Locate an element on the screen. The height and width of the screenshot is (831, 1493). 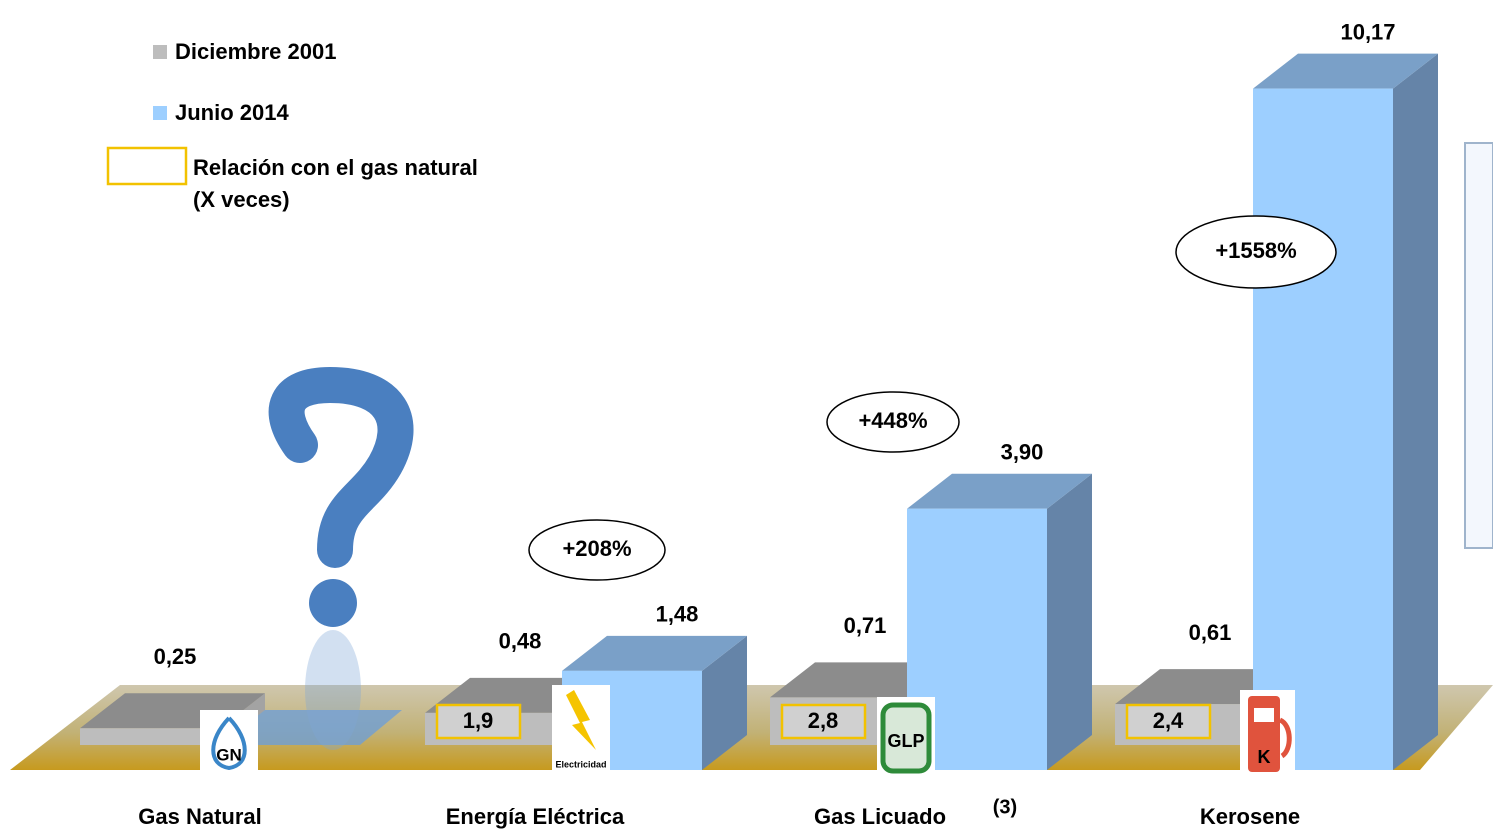
icon: GLP is located at coordinates (906, 736).